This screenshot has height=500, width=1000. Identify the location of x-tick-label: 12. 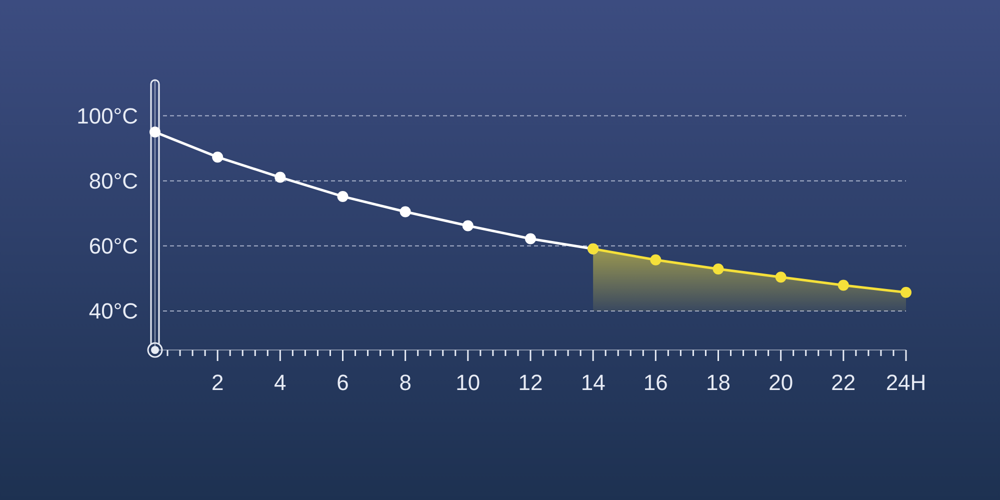
(530, 382).